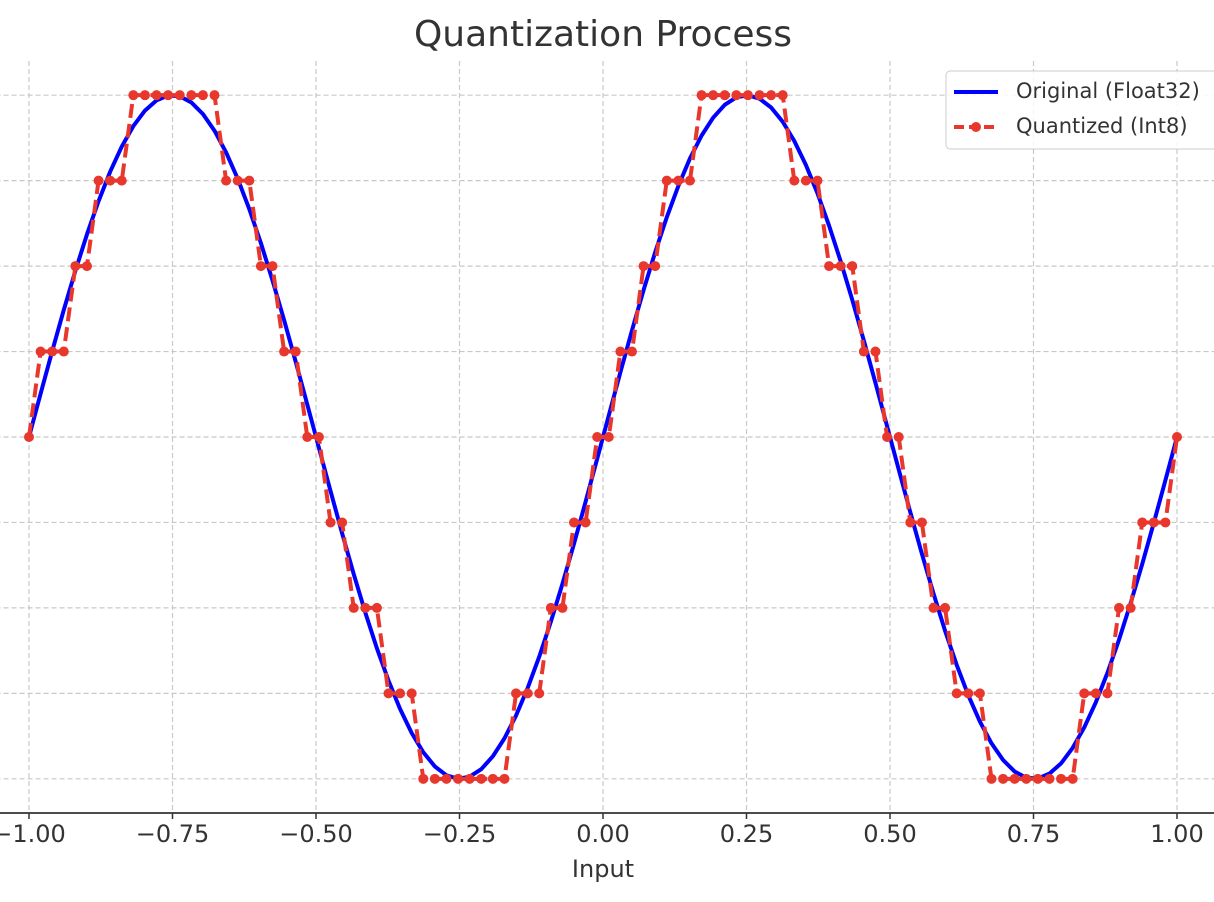 The width and height of the screenshot is (1214, 902). I want to click on legend-box, so click(1079, 110).